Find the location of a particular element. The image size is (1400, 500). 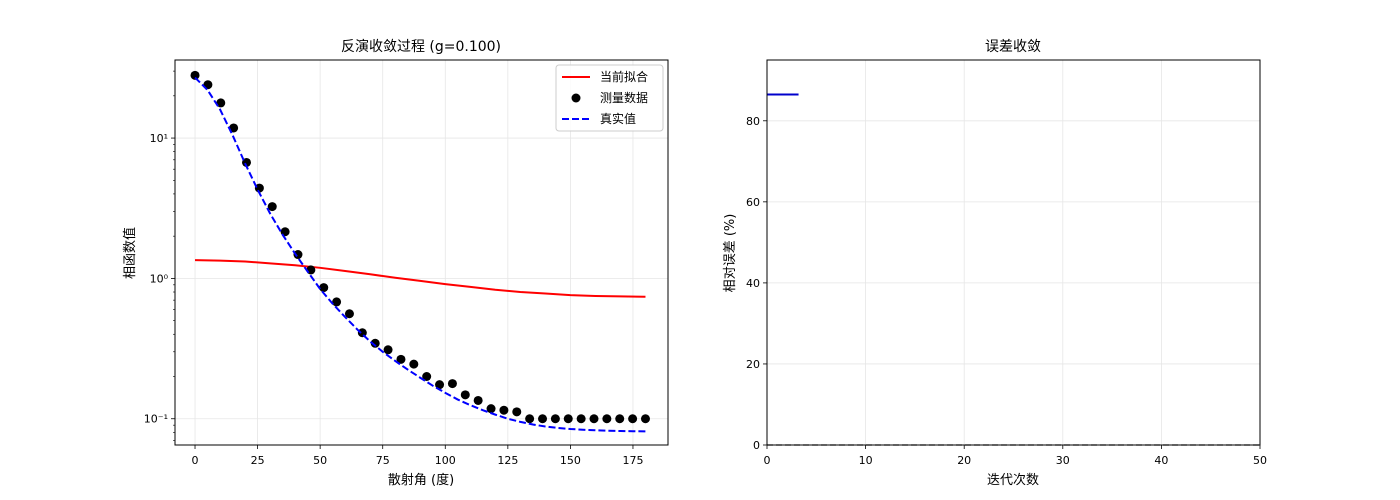

x-tick-label: 40 is located at coordinates (1161, 460).